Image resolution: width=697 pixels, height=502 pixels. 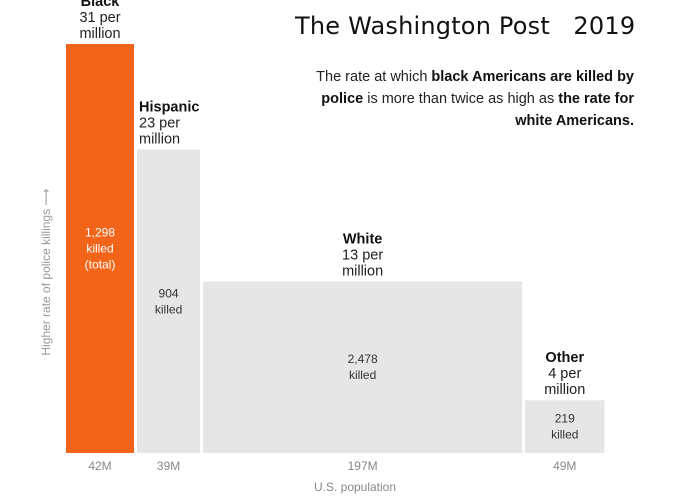 What do you see at coordinates (477, 88) in the screenshot?
I see `annotation-bold-1: black Americans are killed by police` at bounding box center [477, 88].